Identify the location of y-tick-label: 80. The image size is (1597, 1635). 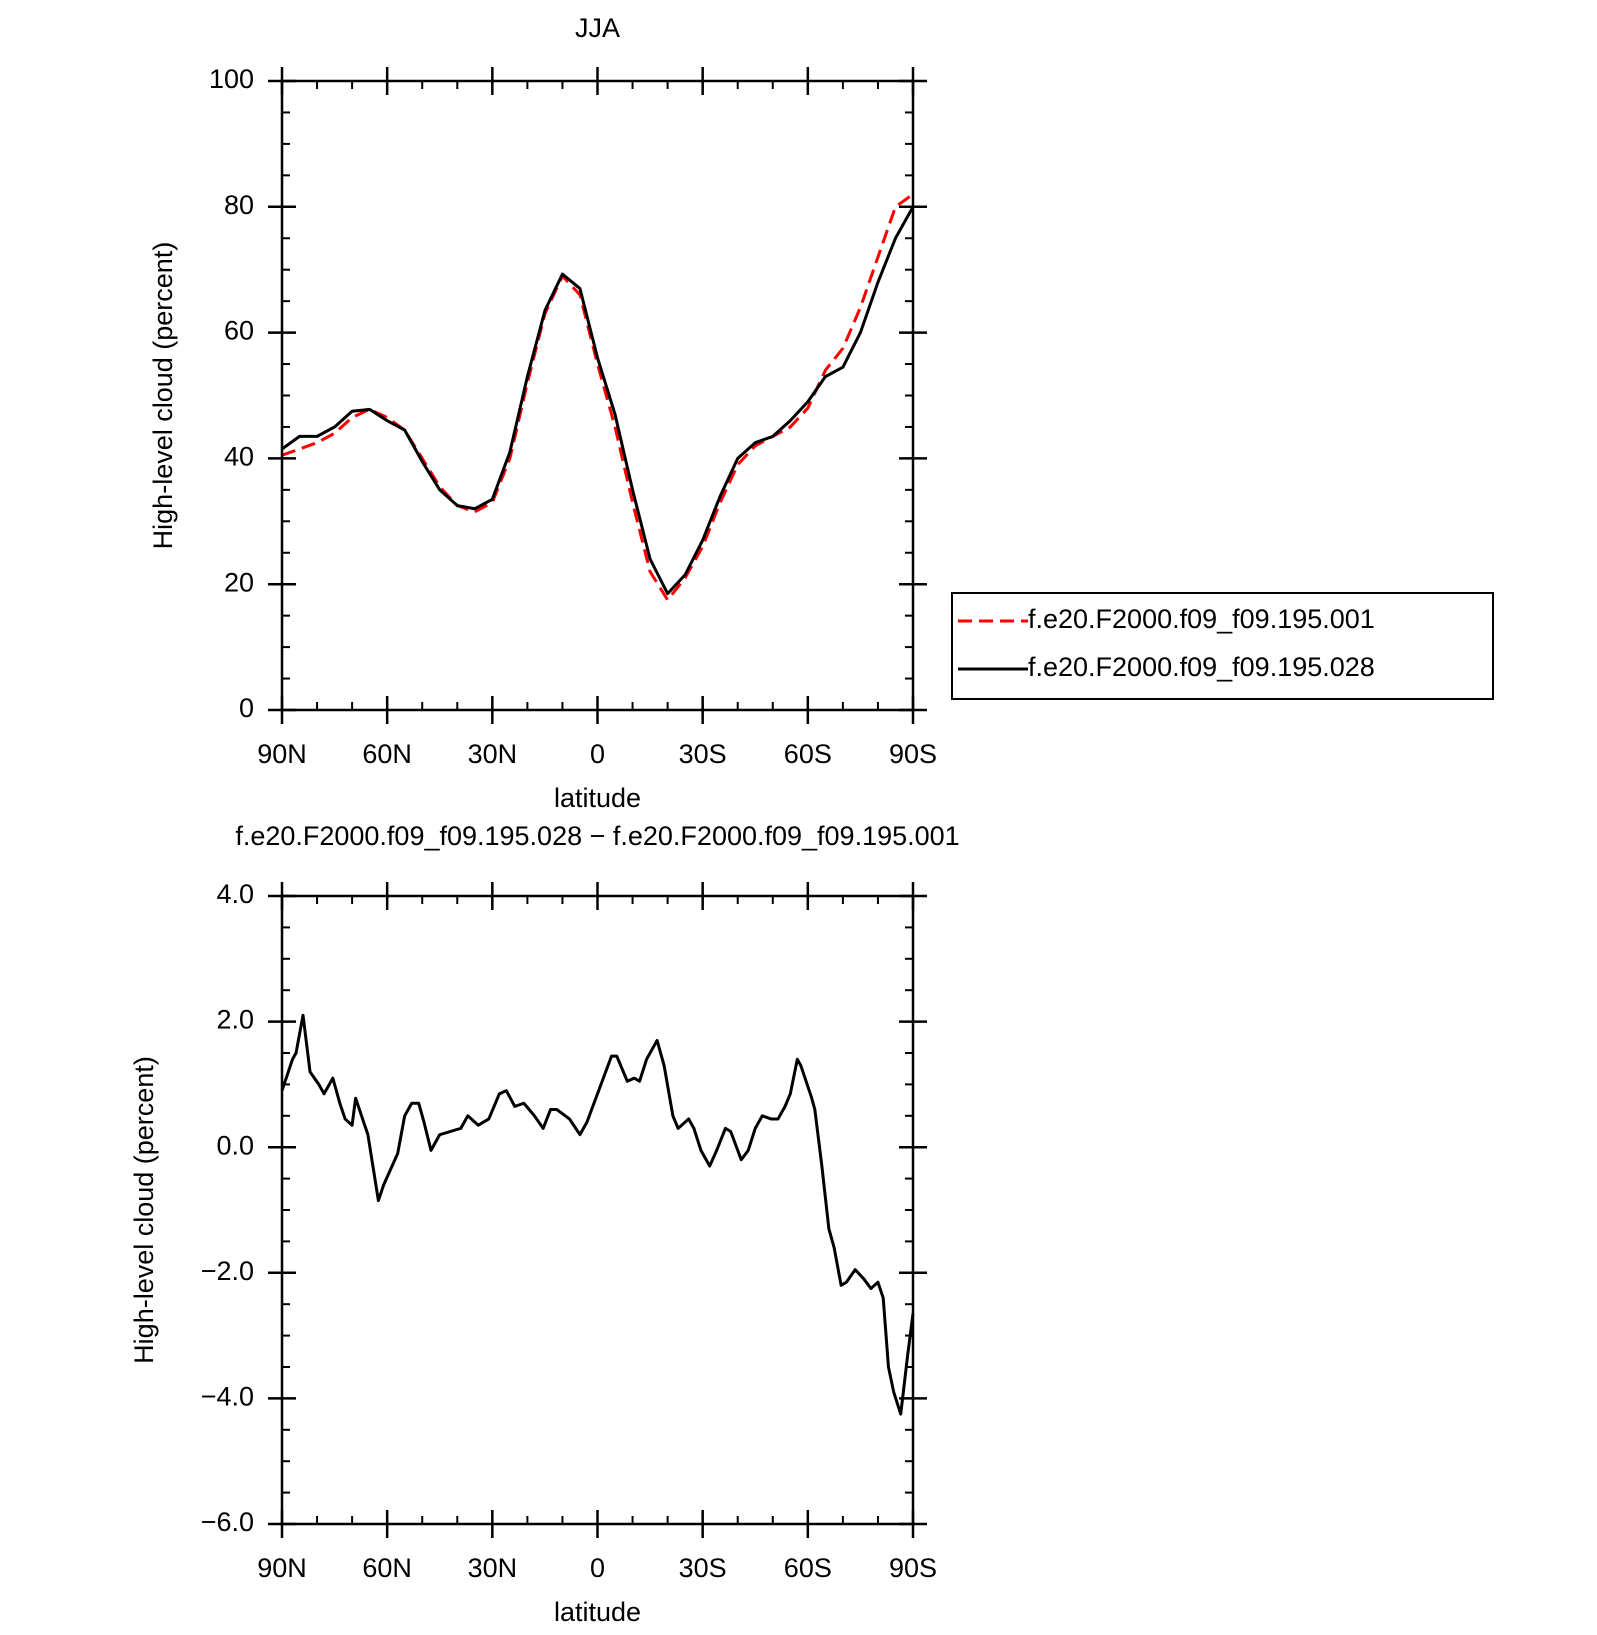
(239, 205).